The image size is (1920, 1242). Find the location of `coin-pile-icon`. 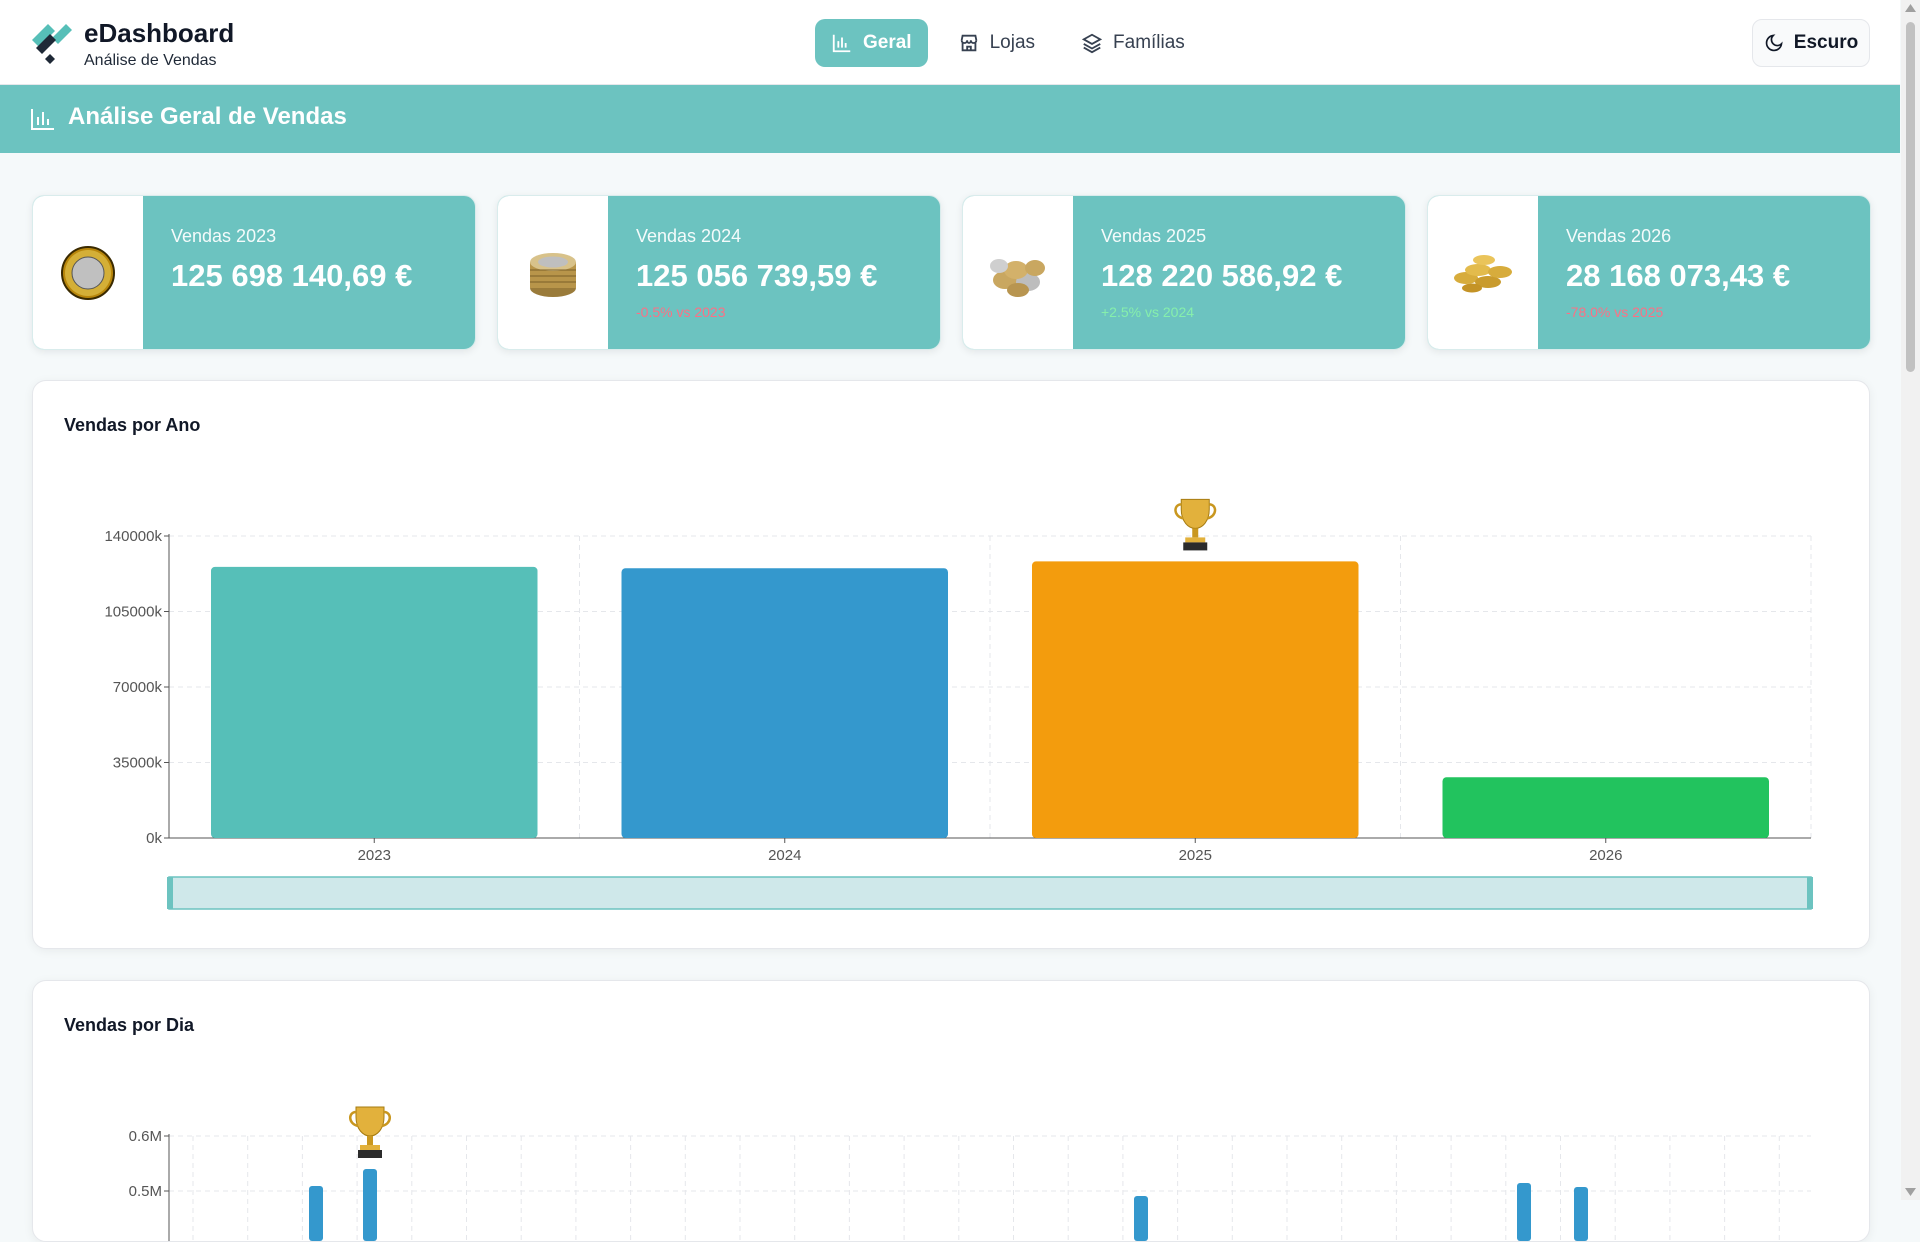

coin-pile-icon is located at coordinates (1017, 278).